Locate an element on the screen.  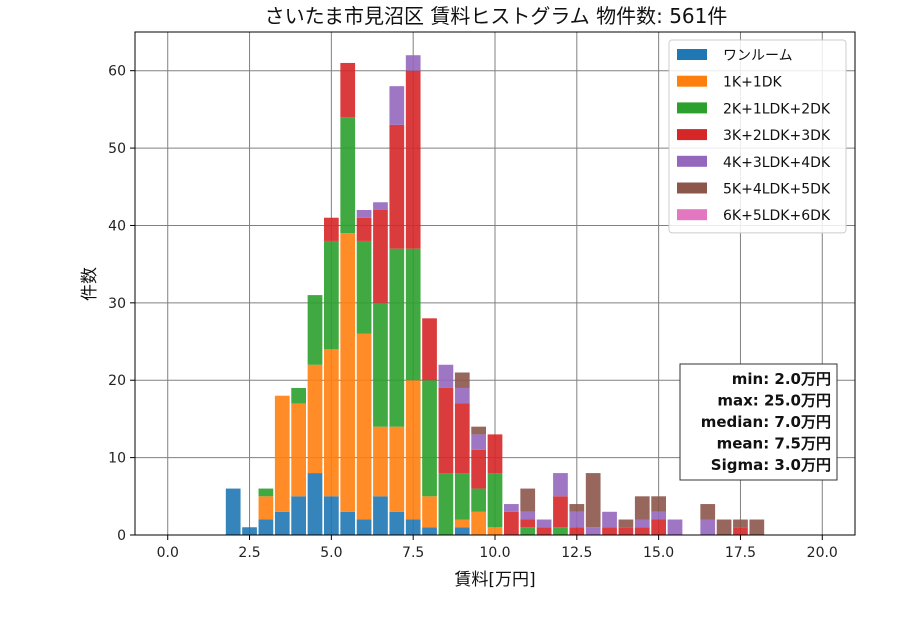
y-tick-label: 20 is located at coordinates (117, 381).